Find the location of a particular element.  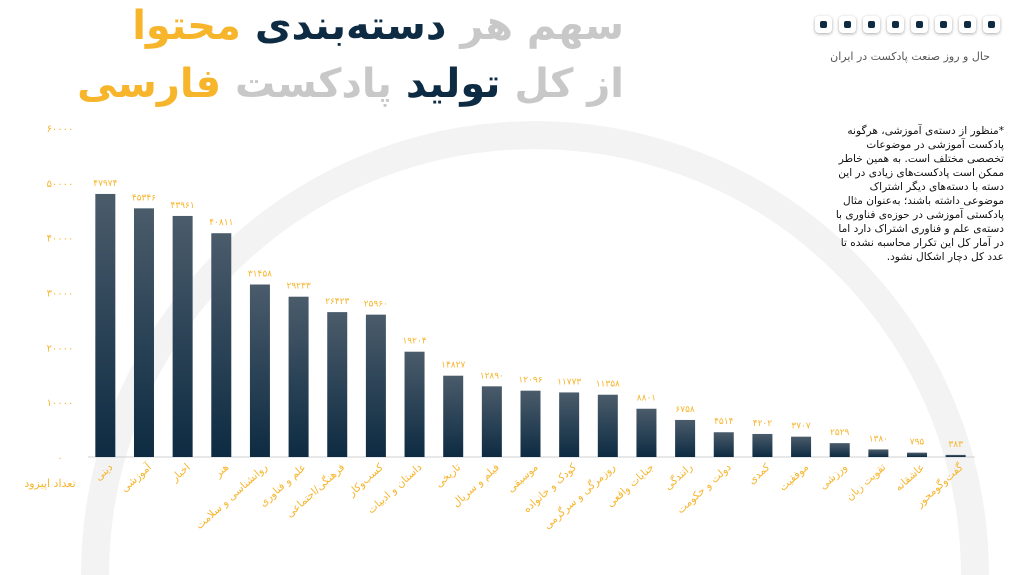

value-label: ۷۹۵ is located at coordinates (917, 443).